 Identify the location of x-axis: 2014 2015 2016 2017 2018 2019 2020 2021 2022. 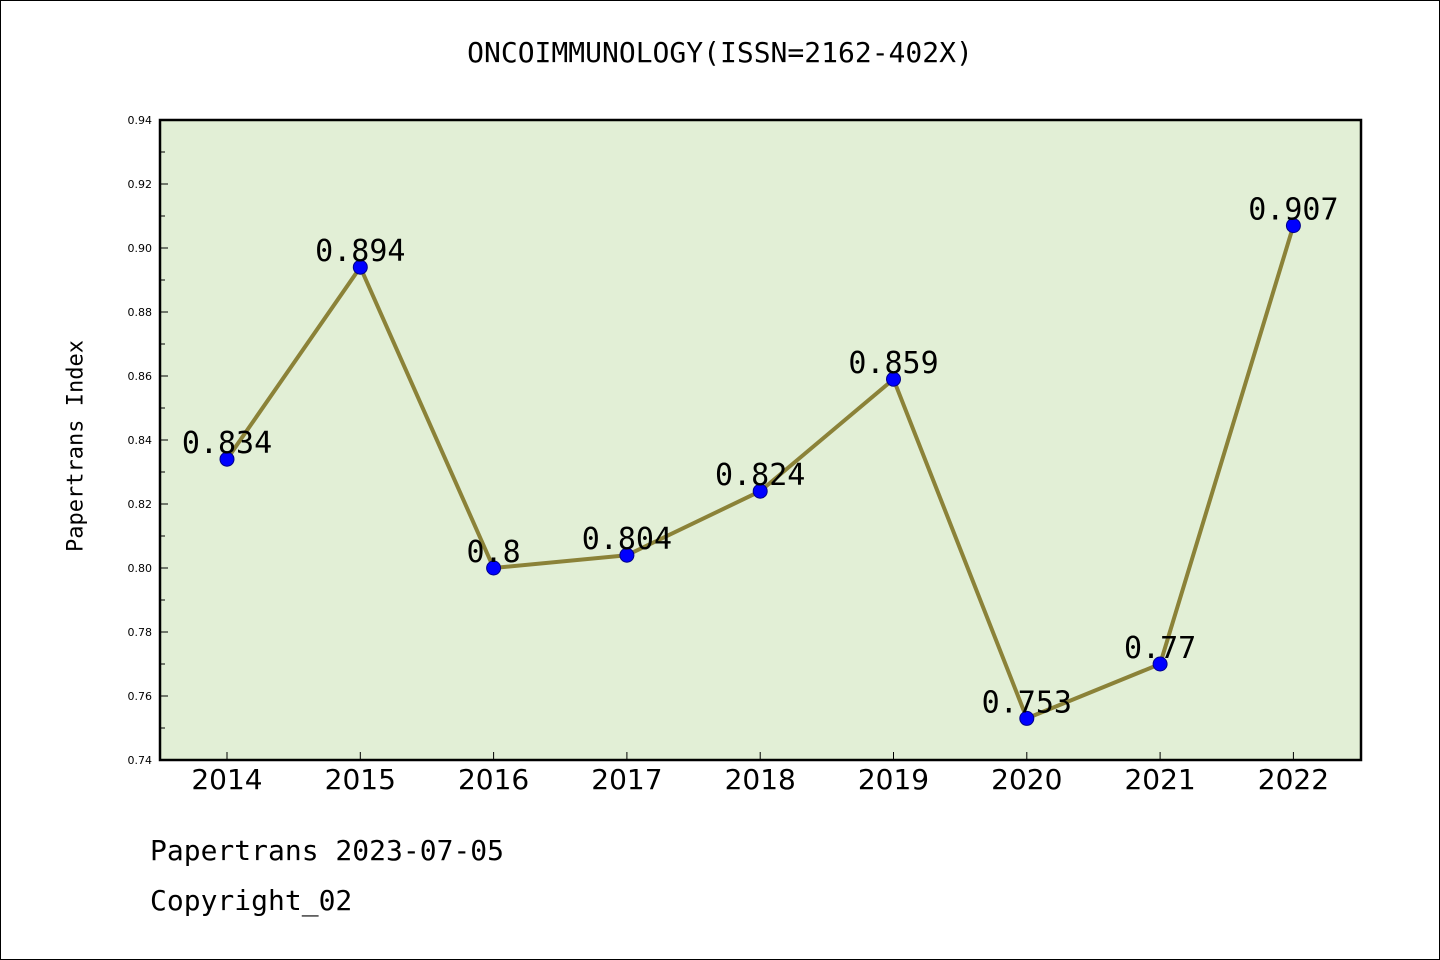
(760, 774).